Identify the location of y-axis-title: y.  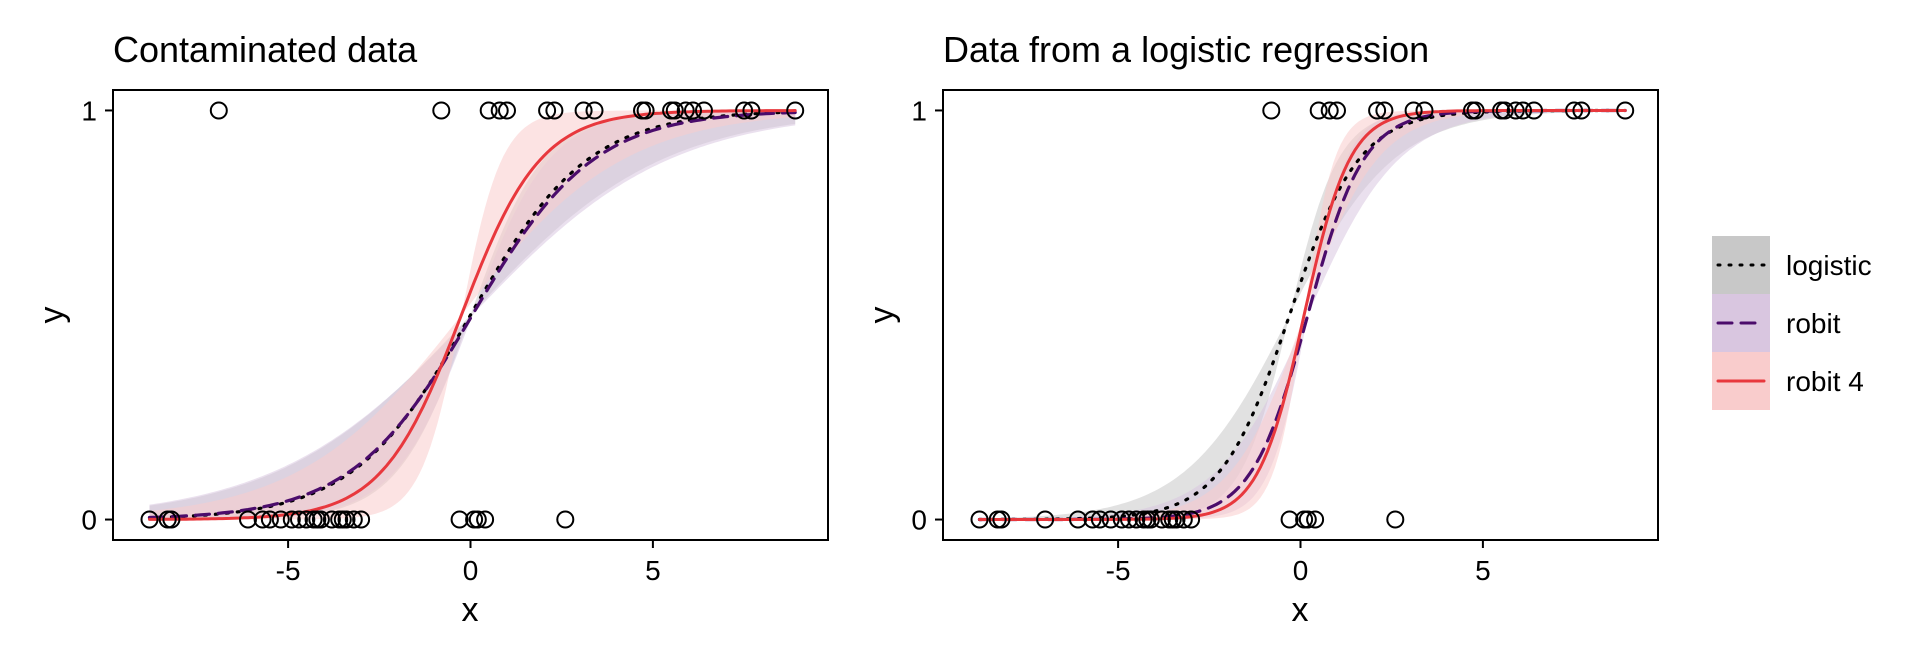
(882, 315).